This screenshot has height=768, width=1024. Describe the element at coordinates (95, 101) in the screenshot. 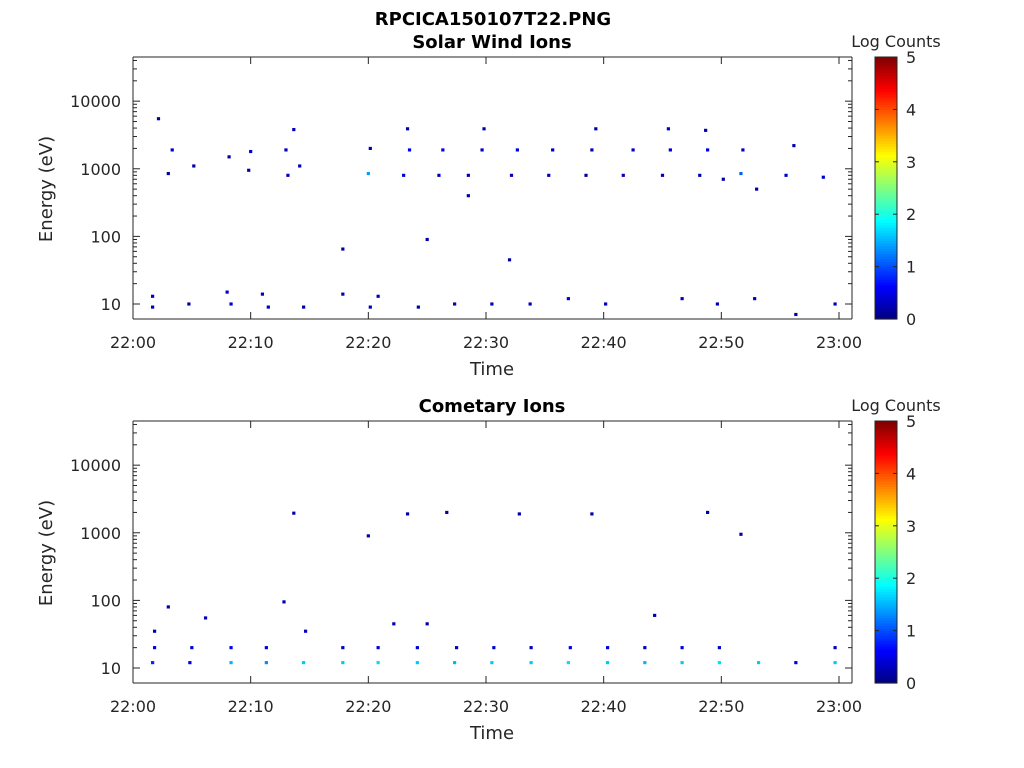

I see `y-tick-label: 10000` at that location.